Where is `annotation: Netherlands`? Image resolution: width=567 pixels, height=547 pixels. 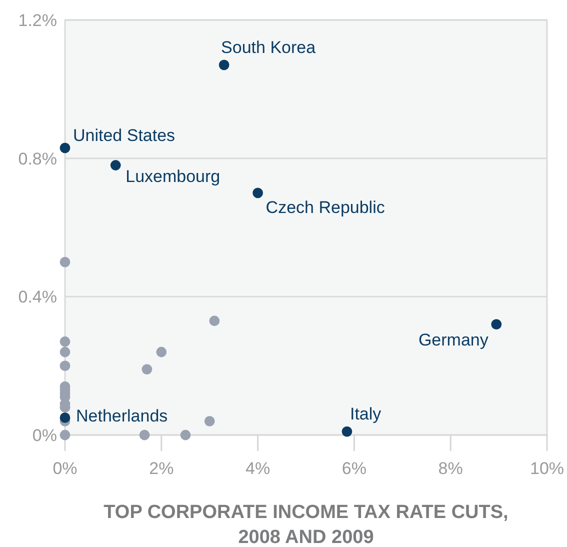
annotation: Netherlands is located at coordinates (122, 416).